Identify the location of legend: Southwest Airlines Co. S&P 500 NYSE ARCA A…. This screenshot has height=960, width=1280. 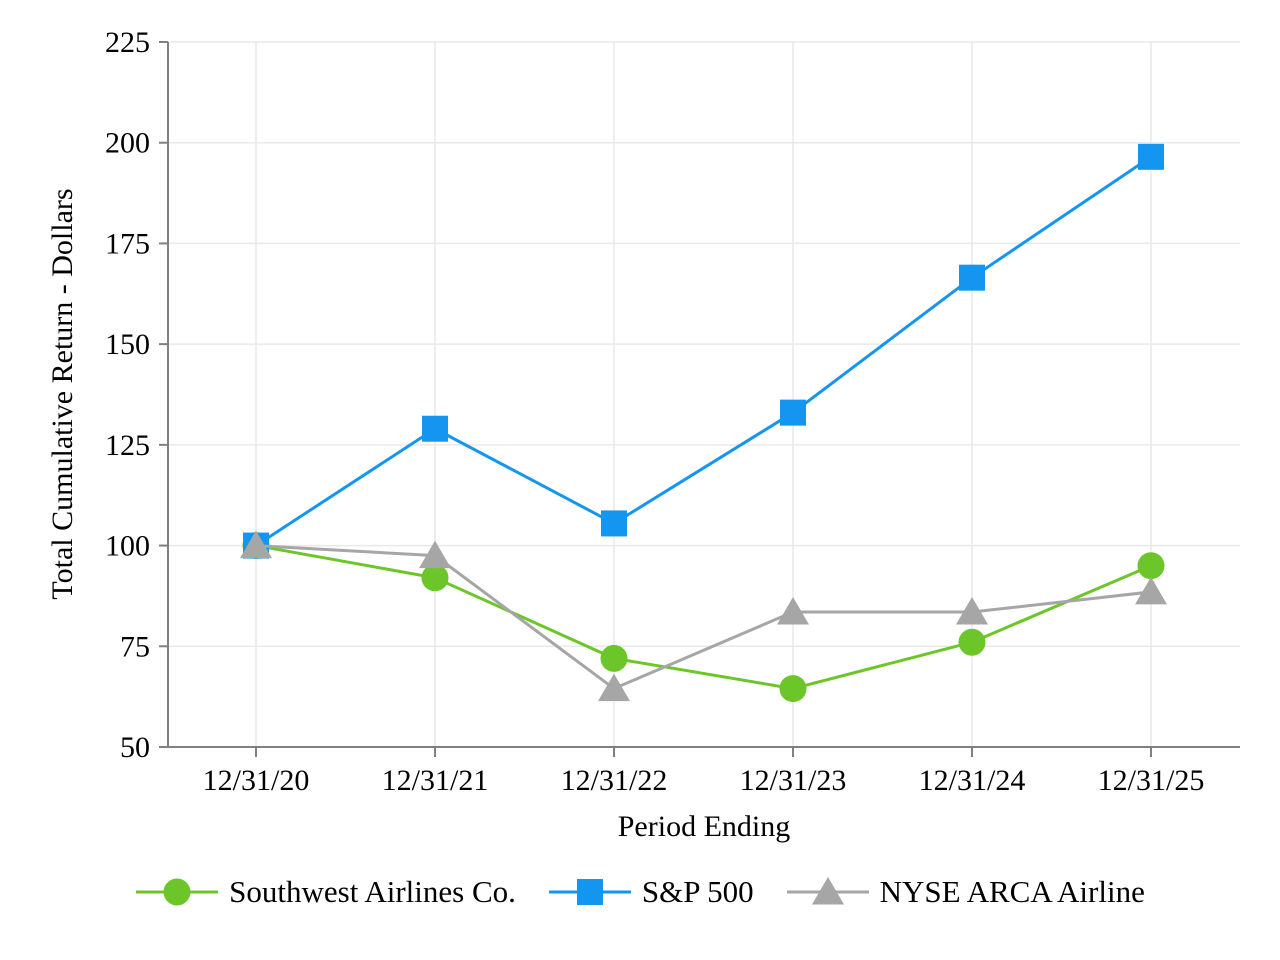
(640, 892).